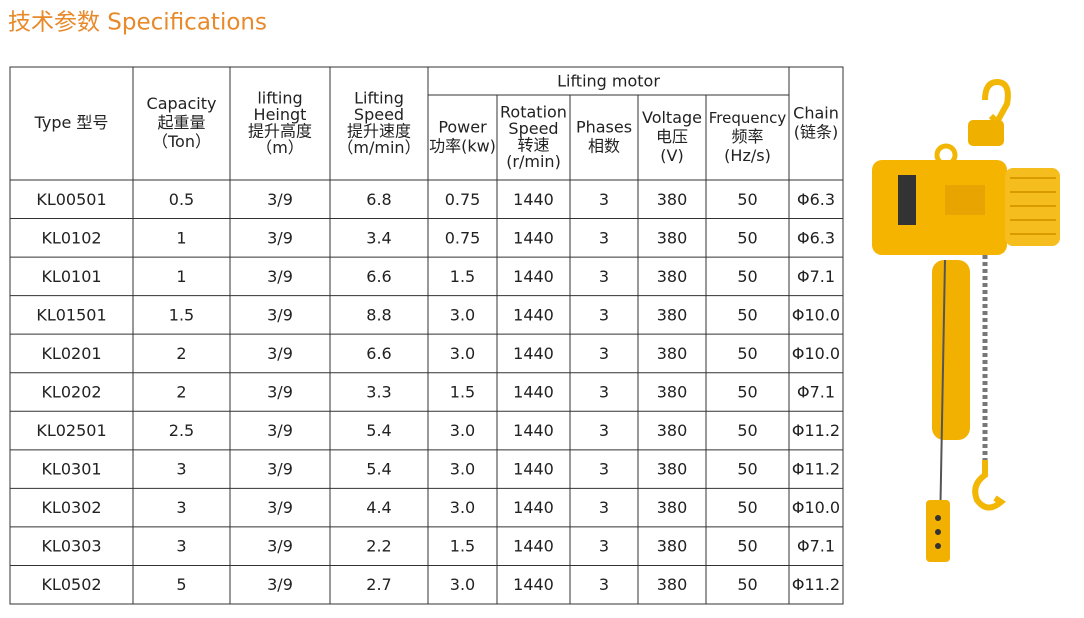 This screenshot has height=618, width=1084. I want to click on header-text: （m/min）, so click(378, 147).